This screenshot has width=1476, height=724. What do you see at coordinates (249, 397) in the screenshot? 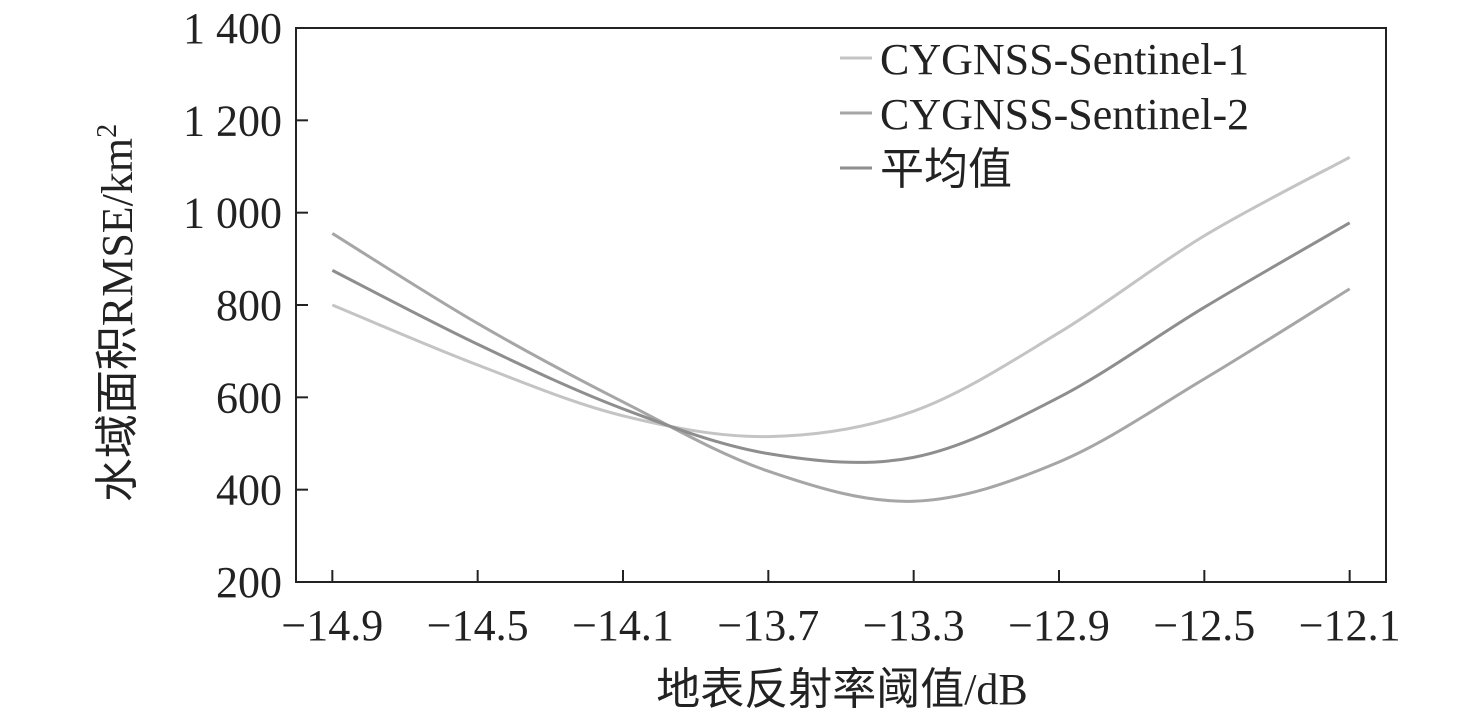
I see `y-tick-label: 600` at bounding box center [249, 397].